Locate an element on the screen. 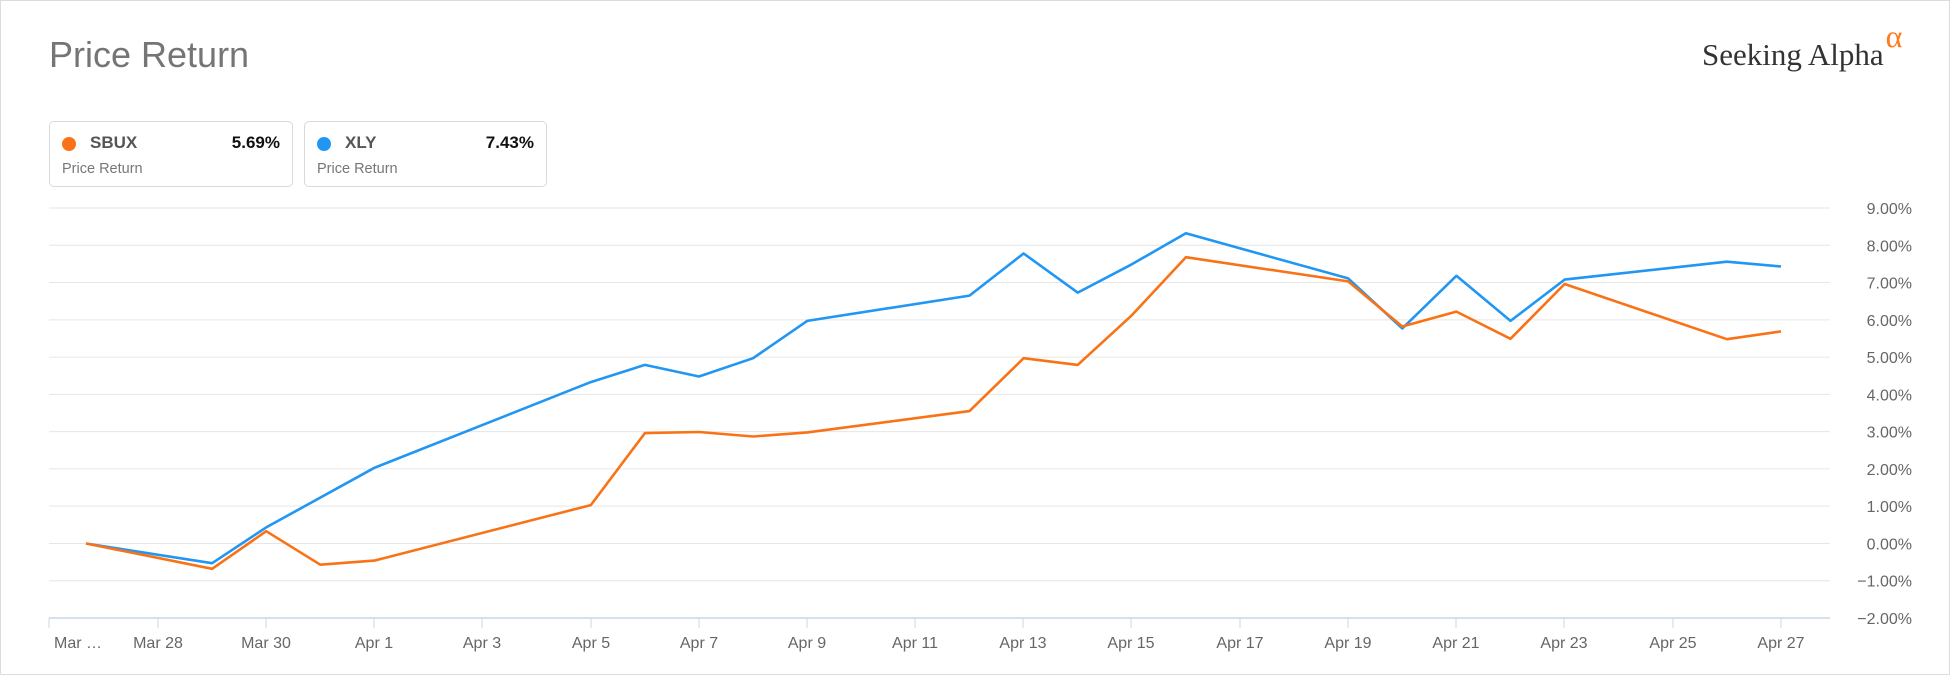  xly-color-dot-icon is located at coordinates (324, 144).